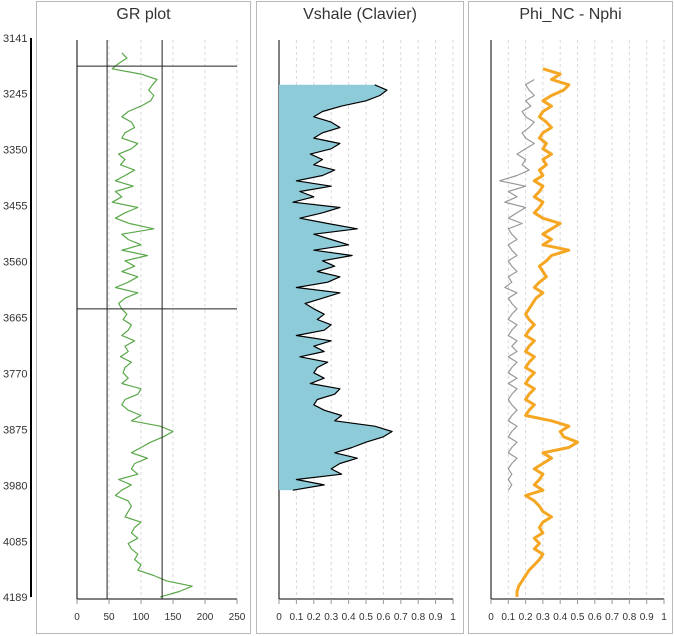 This screenshot has height=636, width=674. I want to click on depth-tick-label: 3875, so click(15, 431).